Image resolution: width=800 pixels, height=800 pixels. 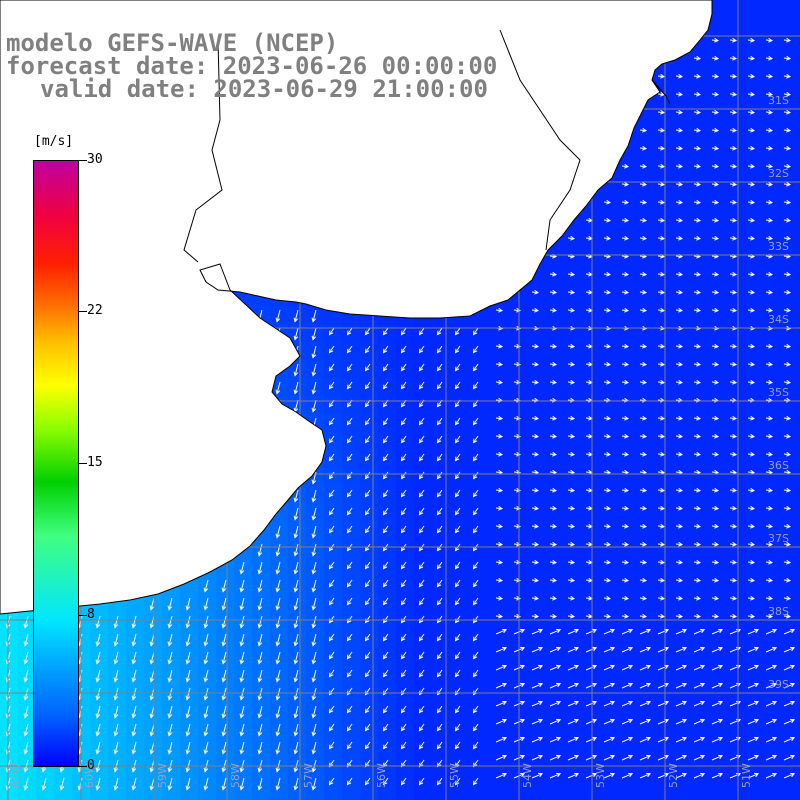 What do you see at coordinates (54, 141) in the screenshot?
I see `colorbar-unit-label: [m/s]` at bounding box center [54, 141].